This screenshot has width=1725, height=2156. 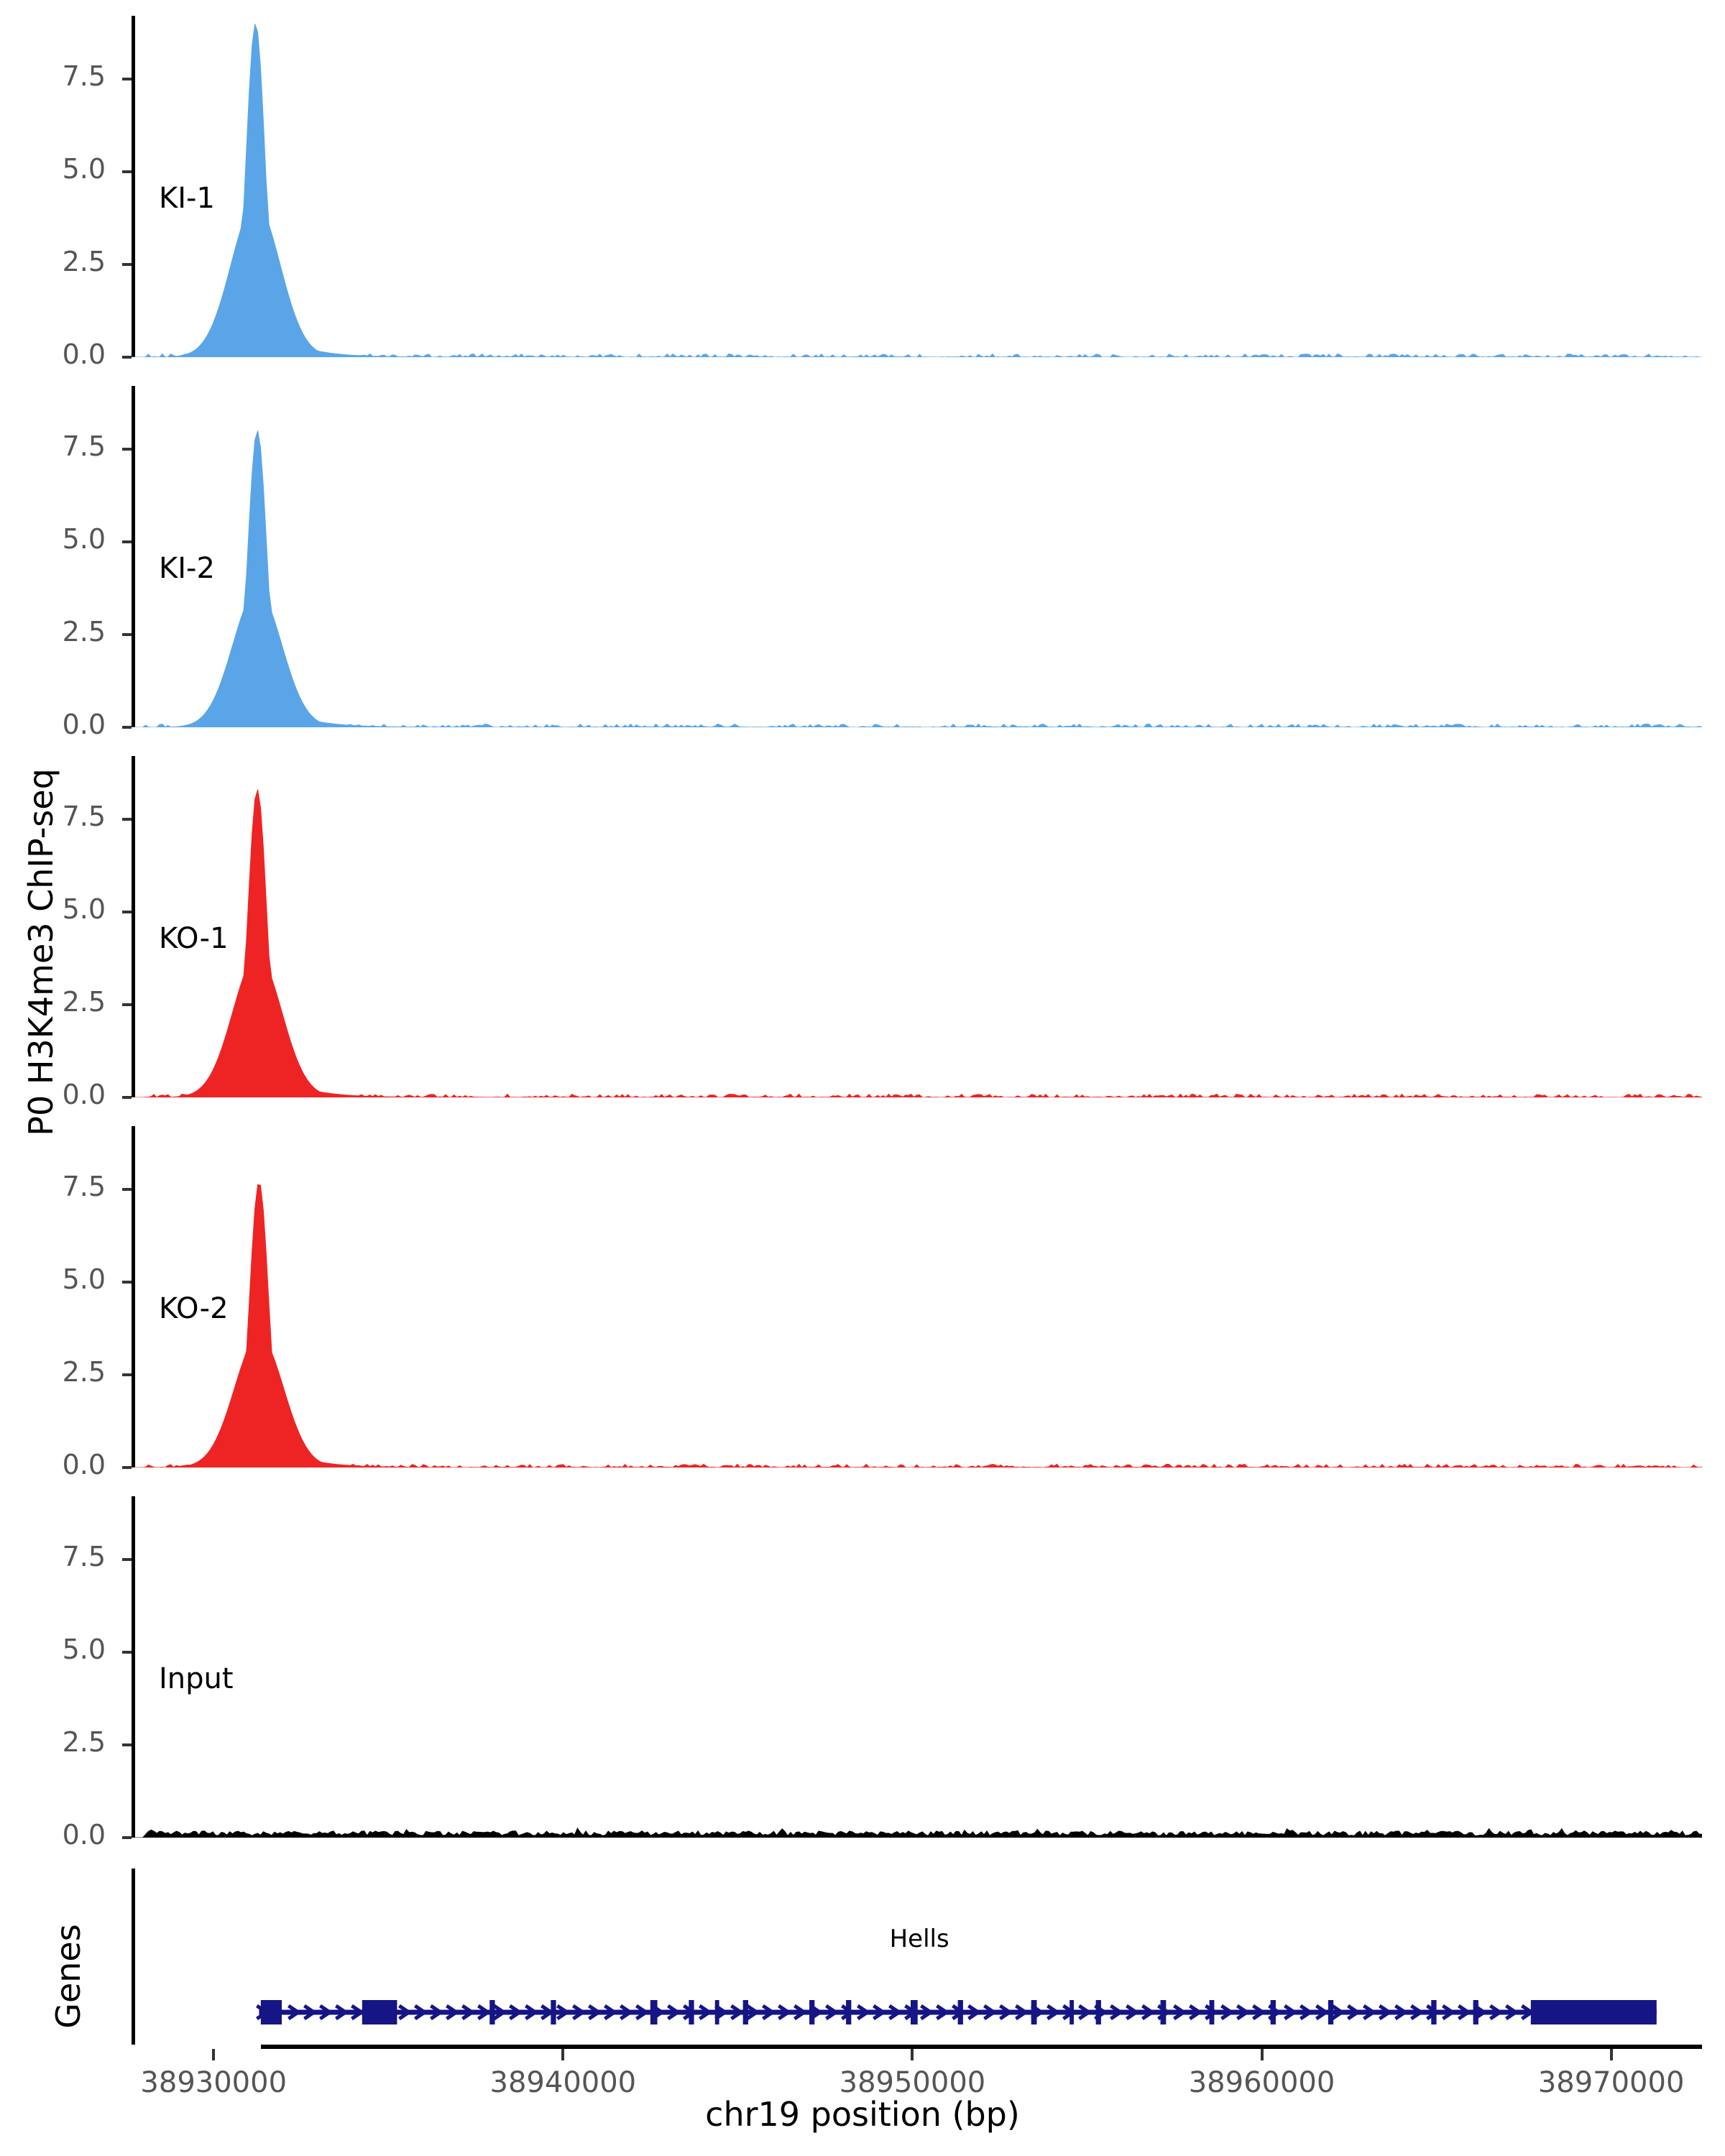 I want to click on track-label-ki-1: KI-1, so click(x=187, y=198).